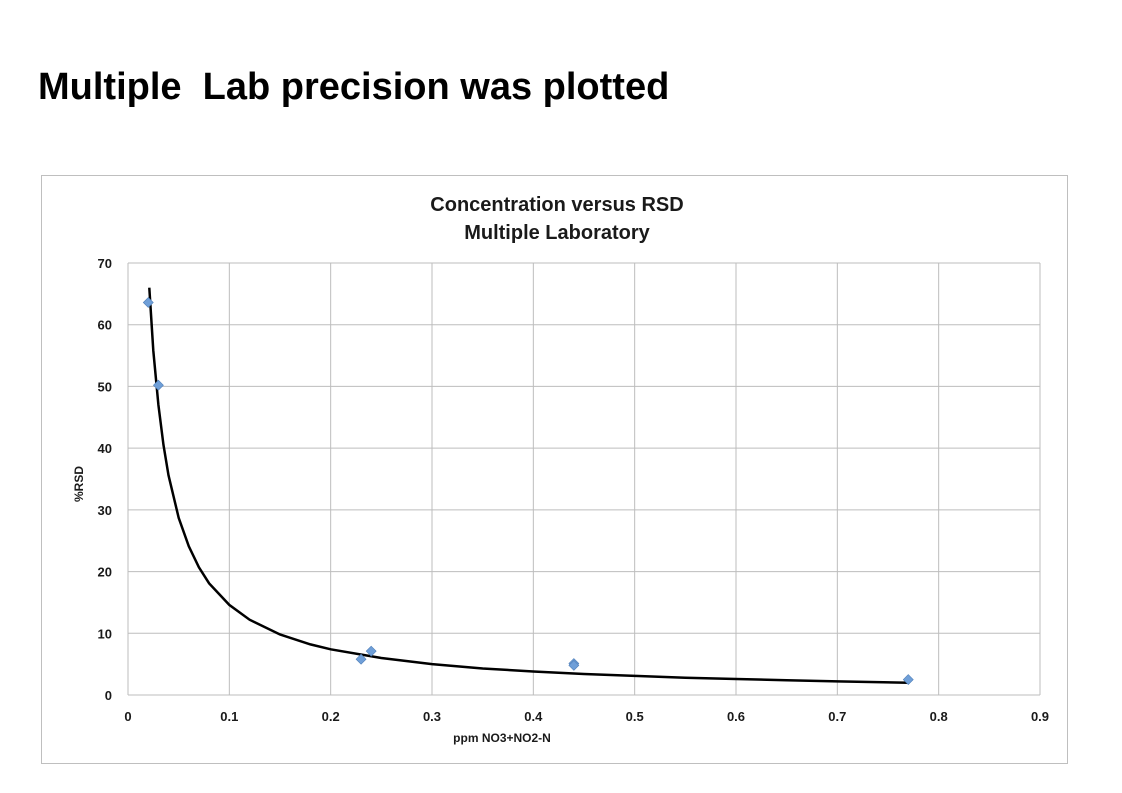 The image size is (1122, 793). What do you see at coordinates (105, 263) in the screenshot?
I see `y-tick-label: 70` at bounding box center [105, 263].